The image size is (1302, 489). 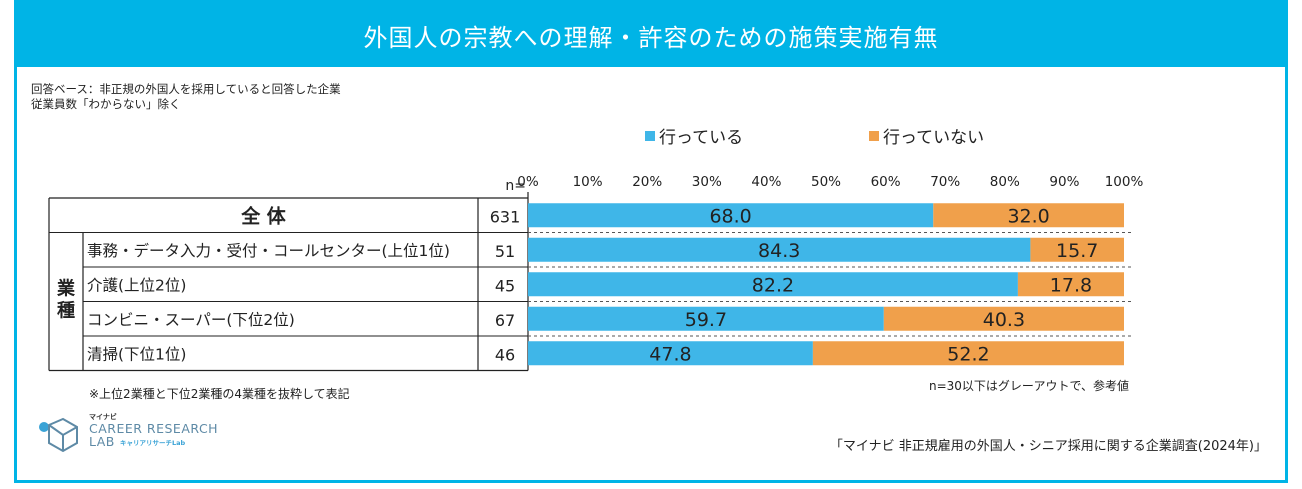 I want to click on logo-small-text: マイナビ, so click(x=103, y=417).